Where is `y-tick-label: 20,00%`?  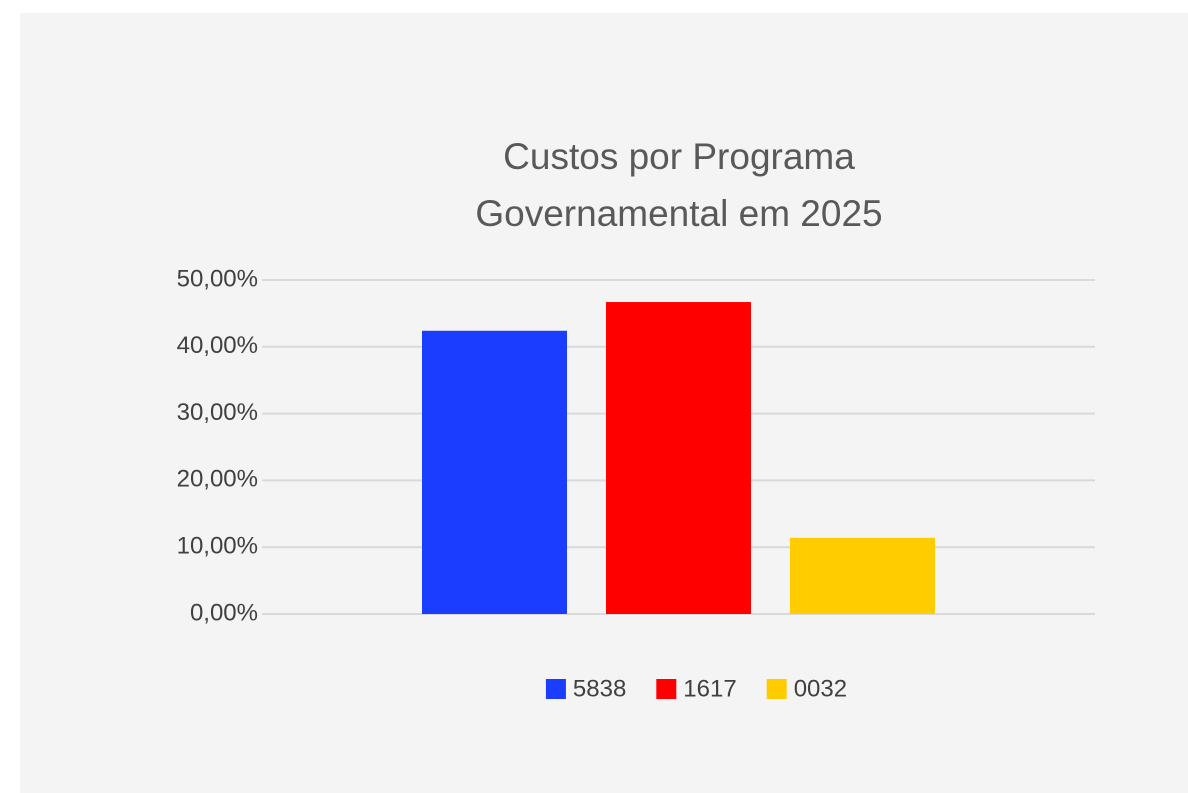
y-tick-label: 20,00% is located at coordinates (217, 479).